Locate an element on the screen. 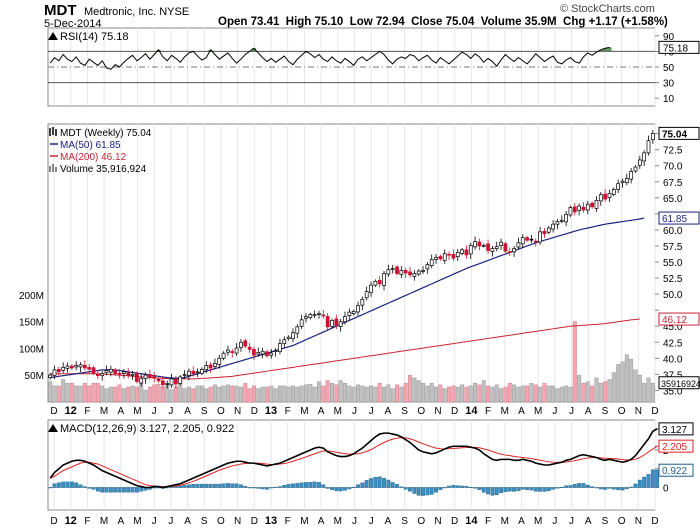  close-label: Close is located at coordinates (427, 22).